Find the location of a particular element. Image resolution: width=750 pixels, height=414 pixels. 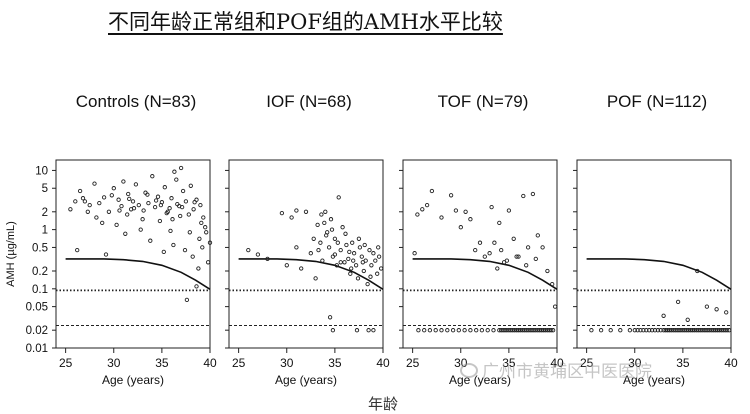

x-tick-label: 35 is located at coordinates (335, 363).